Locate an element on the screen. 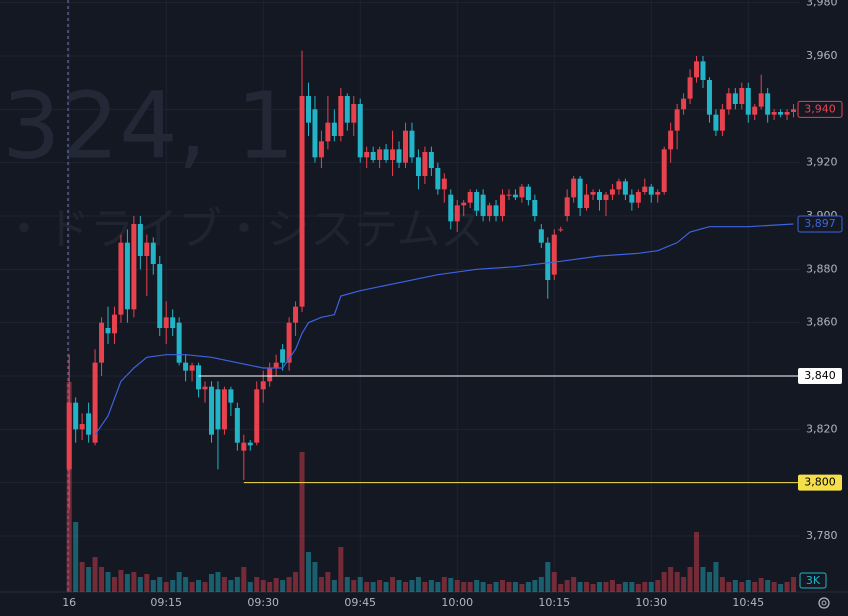  volume-tag-label: 3K is located at coordinates (813, 580).